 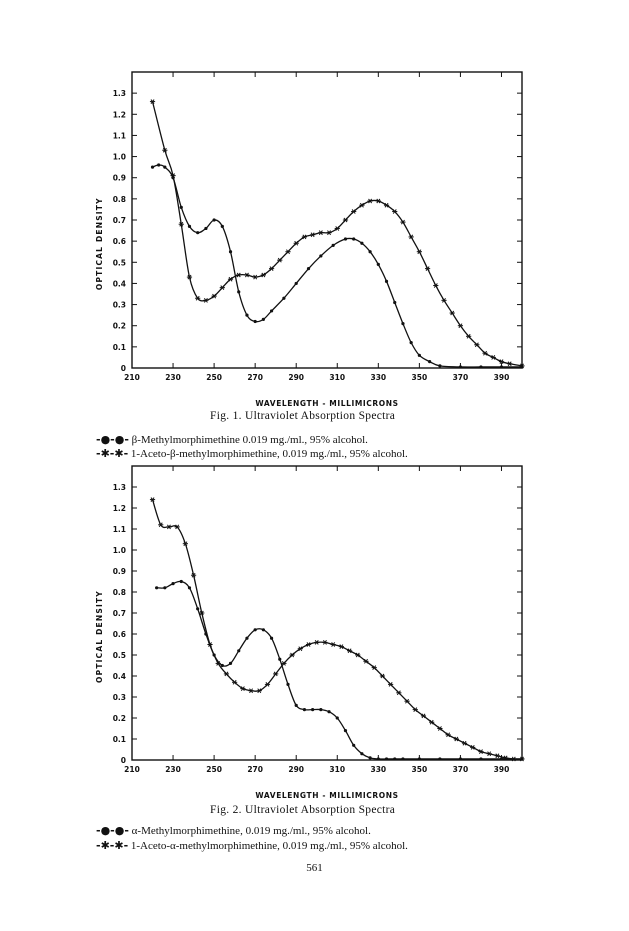 What do you see at coordinates (99, 636) in the screenshot?
I see `y-axis-label: OPTICAL DENSITY` at bounding box center [99, 636].